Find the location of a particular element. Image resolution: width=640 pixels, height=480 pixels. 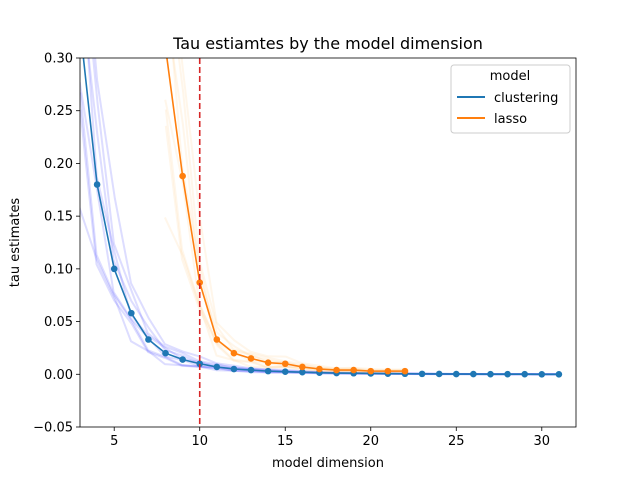

y-tick-label: 0.15 is located at coordinates (58, 217).